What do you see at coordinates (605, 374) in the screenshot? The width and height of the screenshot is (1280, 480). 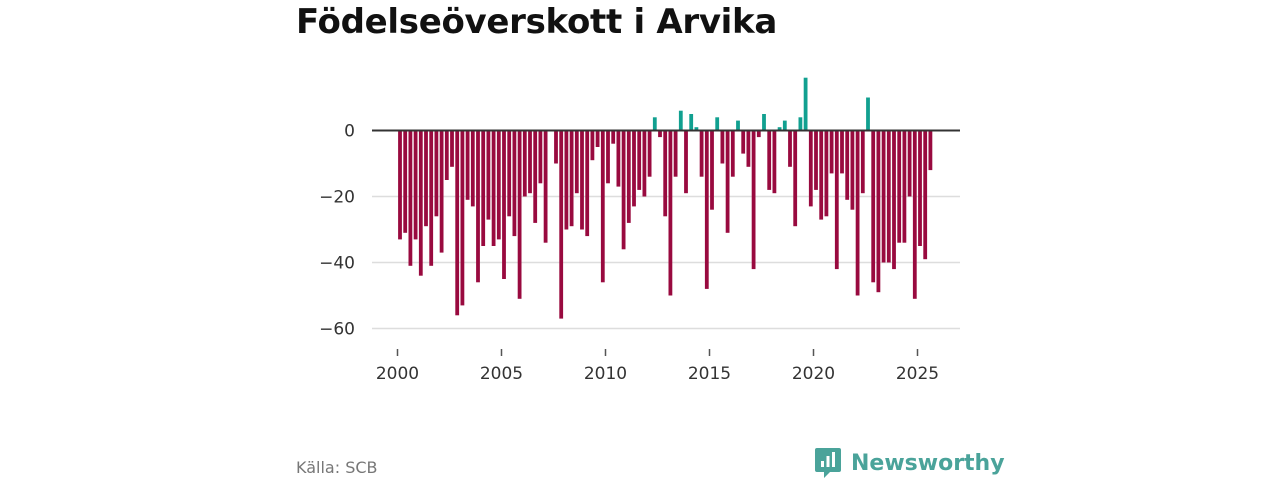 I see `x-tick-label: 2010` at bounding box center [605, 374].